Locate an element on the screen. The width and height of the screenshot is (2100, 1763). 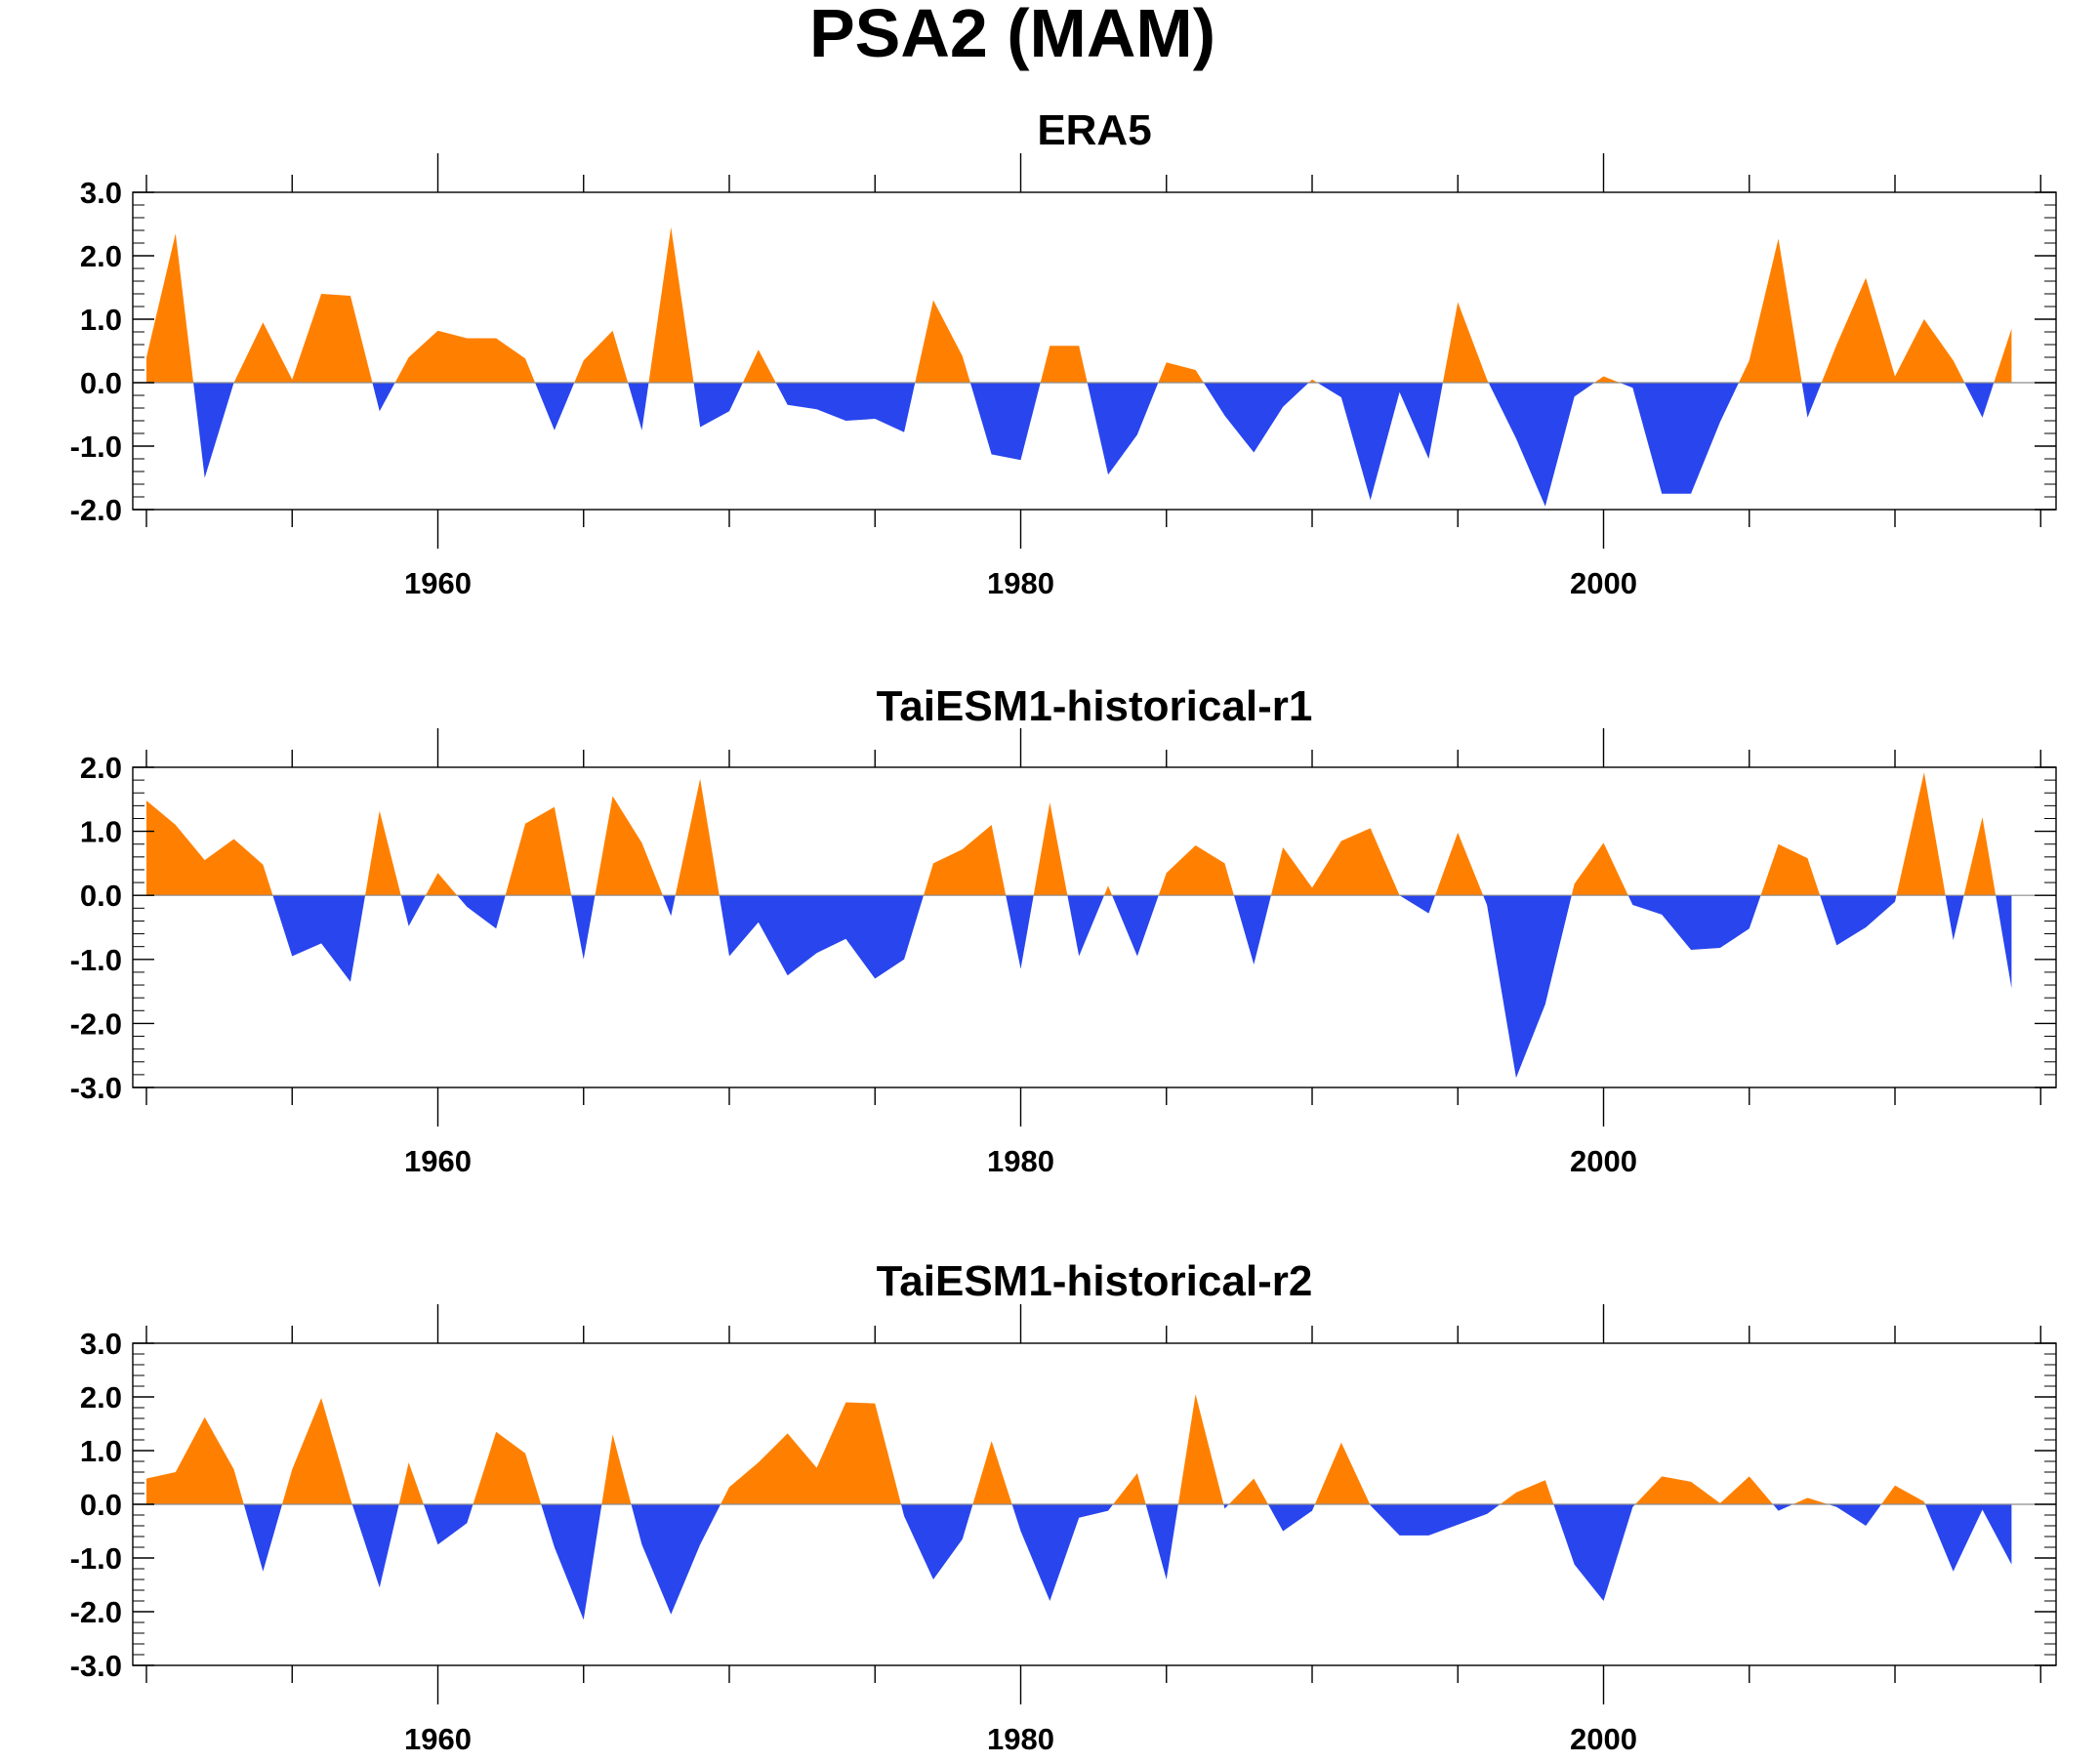
panel-title-r1: TaiESM1-historical-r1 is located at coordinates (1095, 706).